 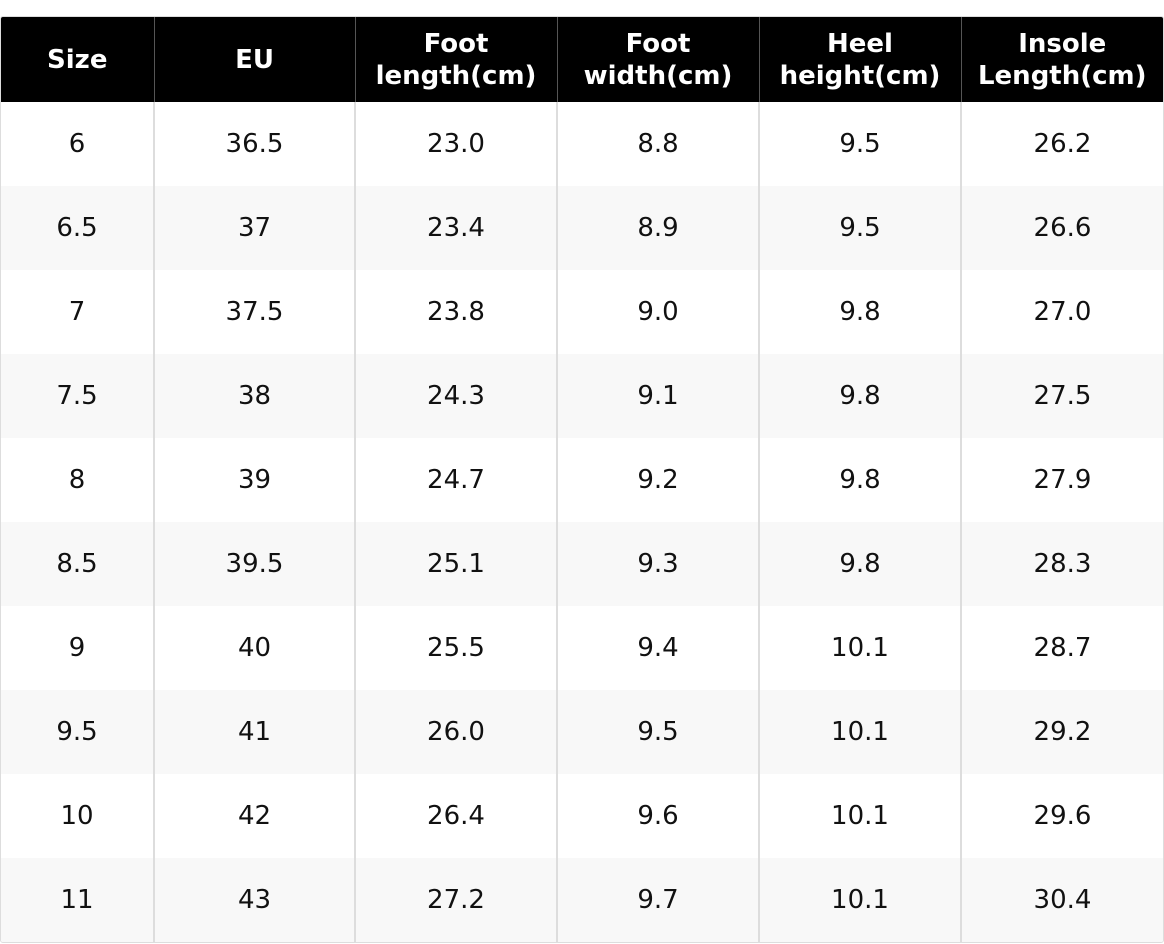 What do you see at coordinates (456, 59) in the screenshot?
I see `header-cell: Foot length(cm)` at bounding box center [456, 59].